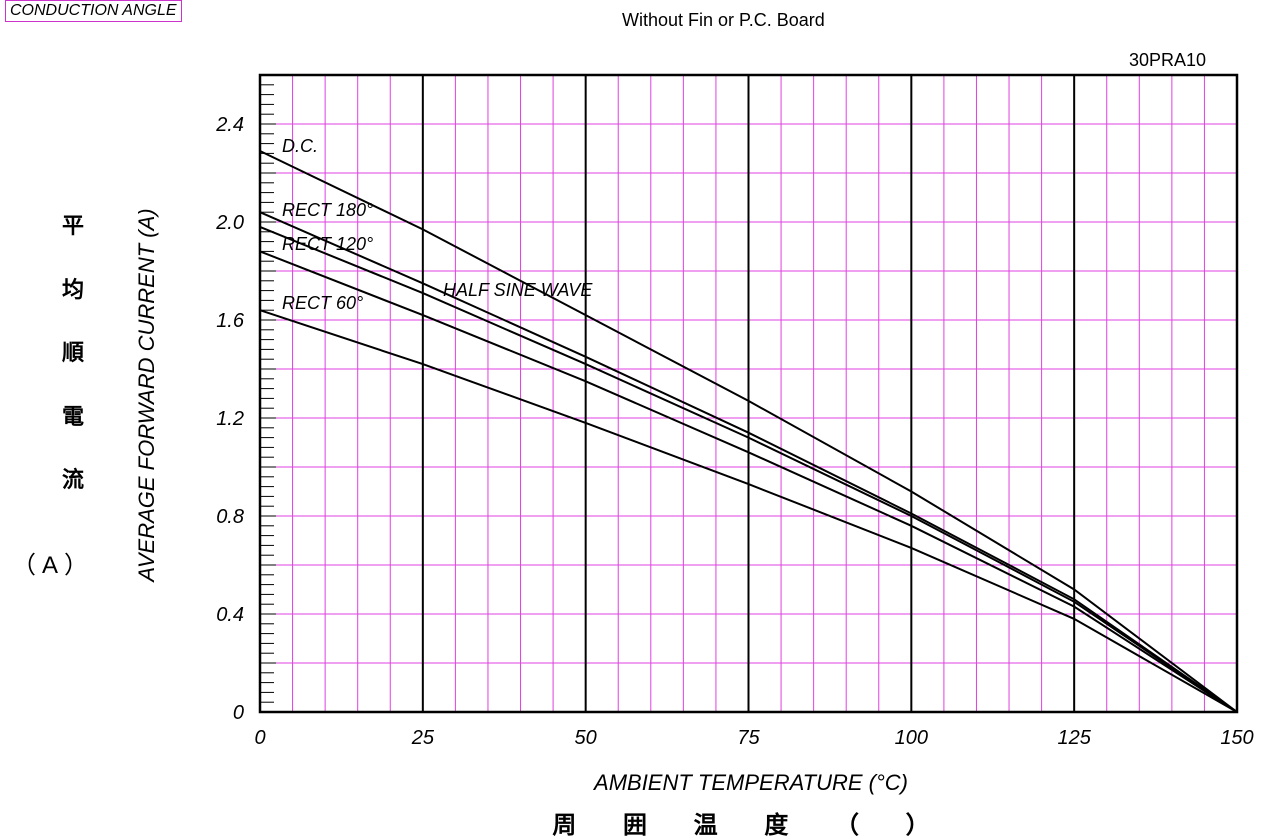 This screenshot has height=840, width=1277. Describe the element at coordinates (1168, 60) in the screenshot. I see `part-number: 30PRA10` at that location.